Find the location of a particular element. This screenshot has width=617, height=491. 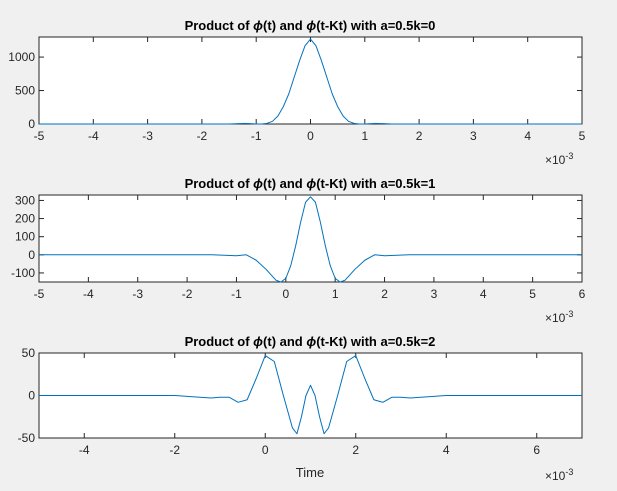

subplot-3-x-tick-label: -2 is located at coordinates (174, 450).